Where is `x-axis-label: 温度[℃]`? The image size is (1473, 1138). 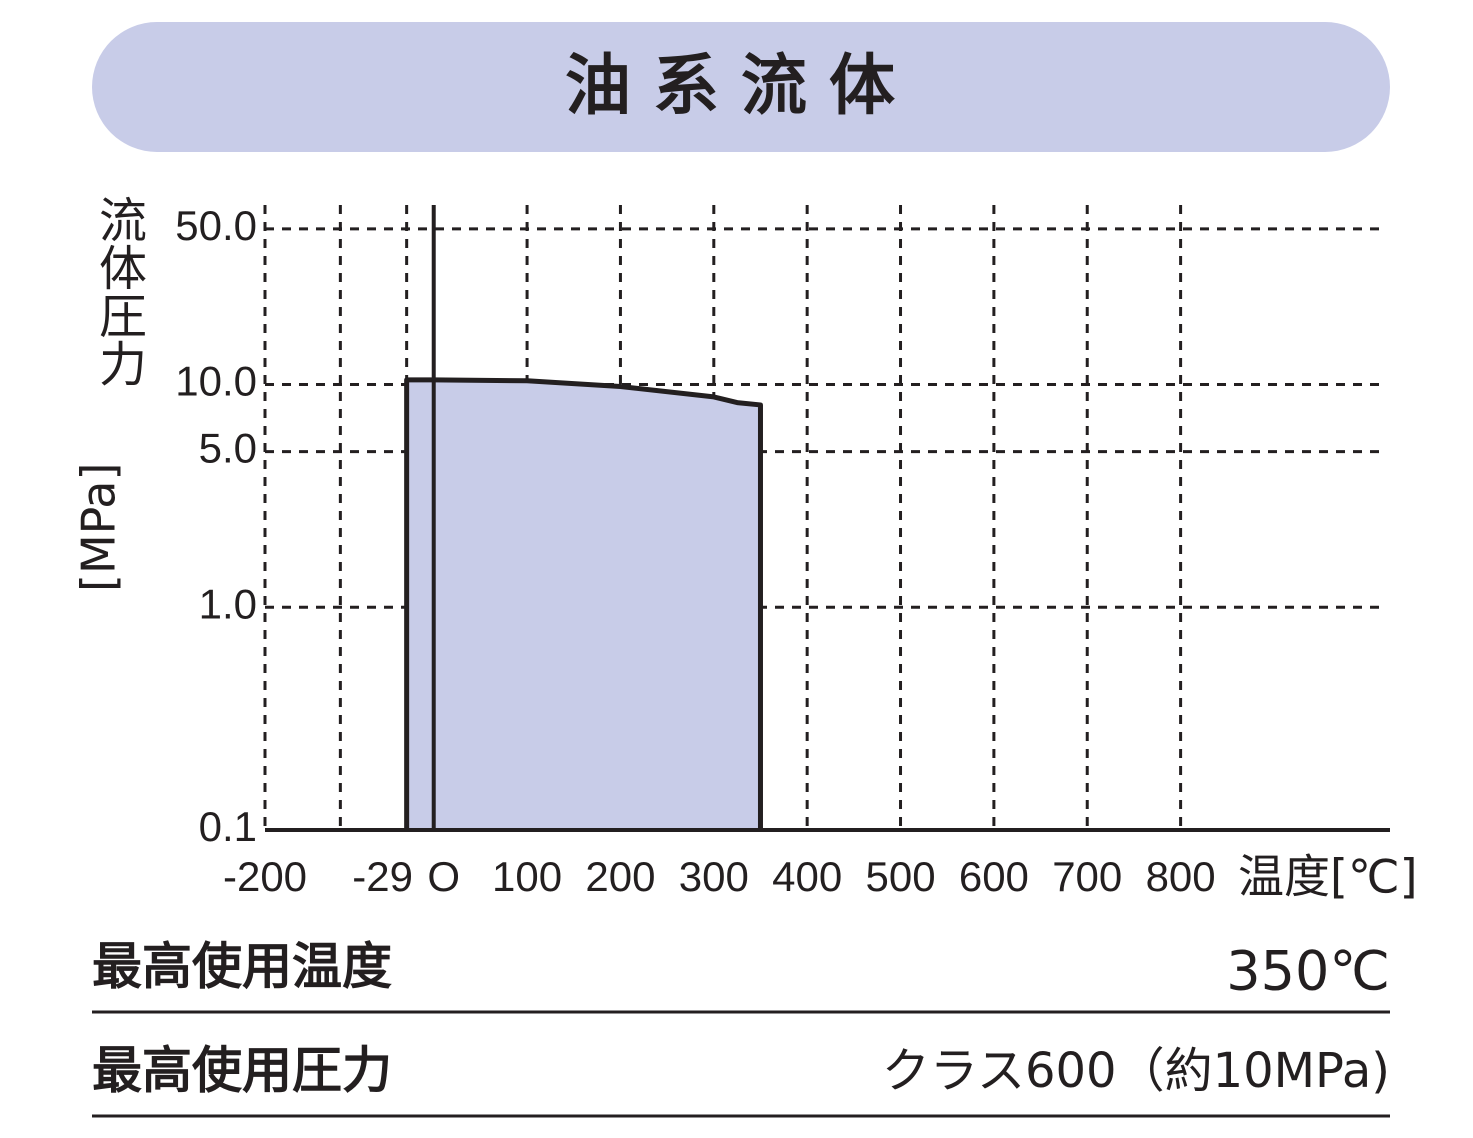 x-axis-label: 温度[℃] is located at coordinates (1328, 877).